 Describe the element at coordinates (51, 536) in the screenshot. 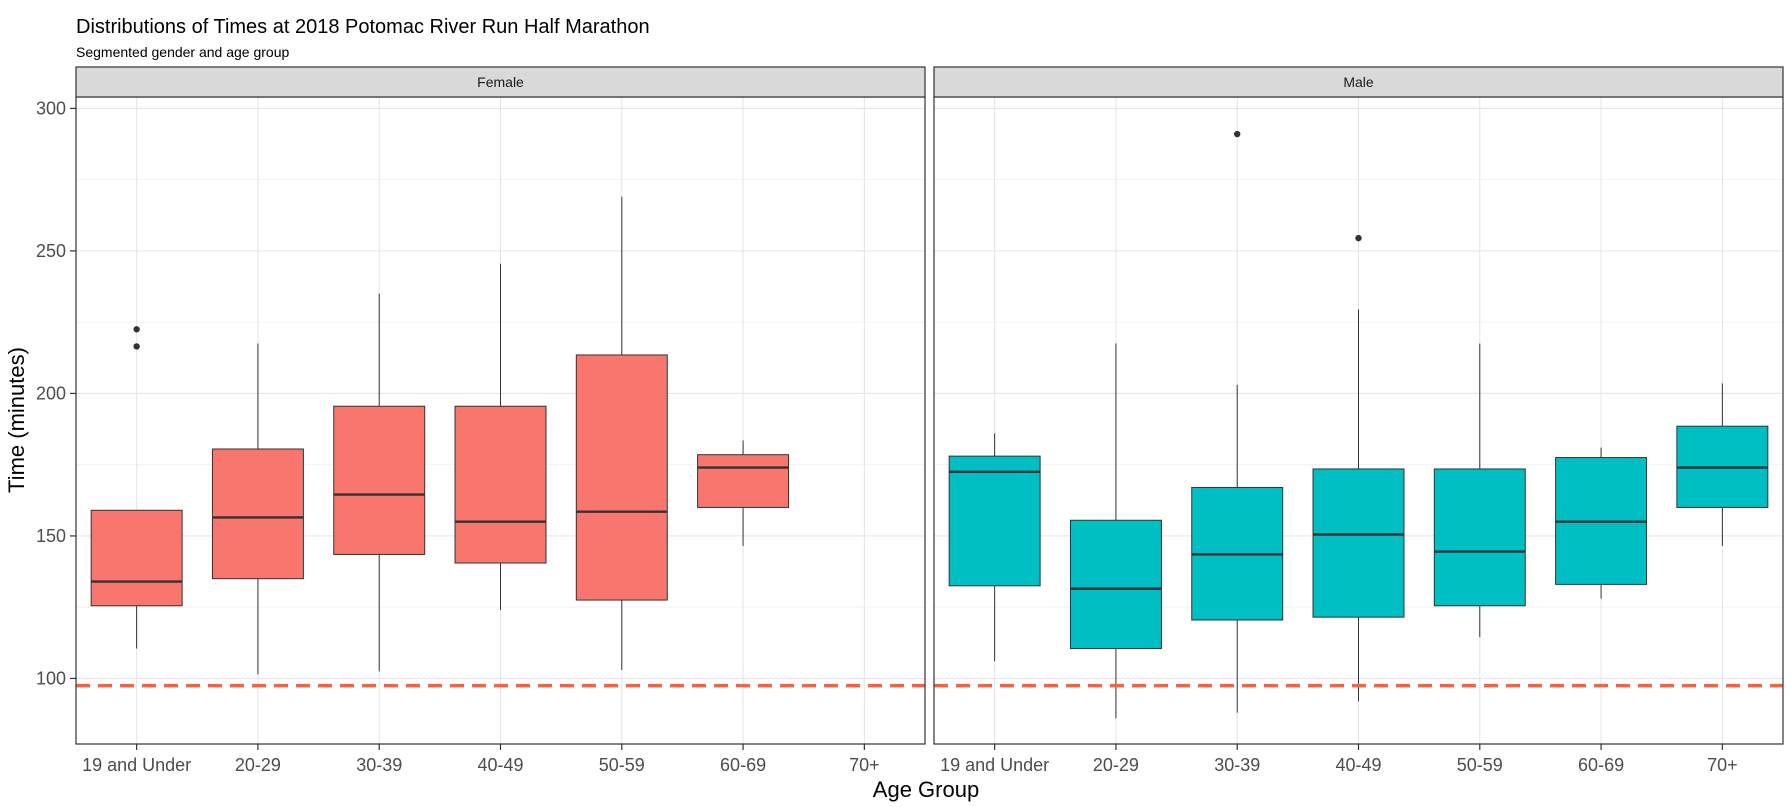

I see `y-tick-label: 150` at that location.